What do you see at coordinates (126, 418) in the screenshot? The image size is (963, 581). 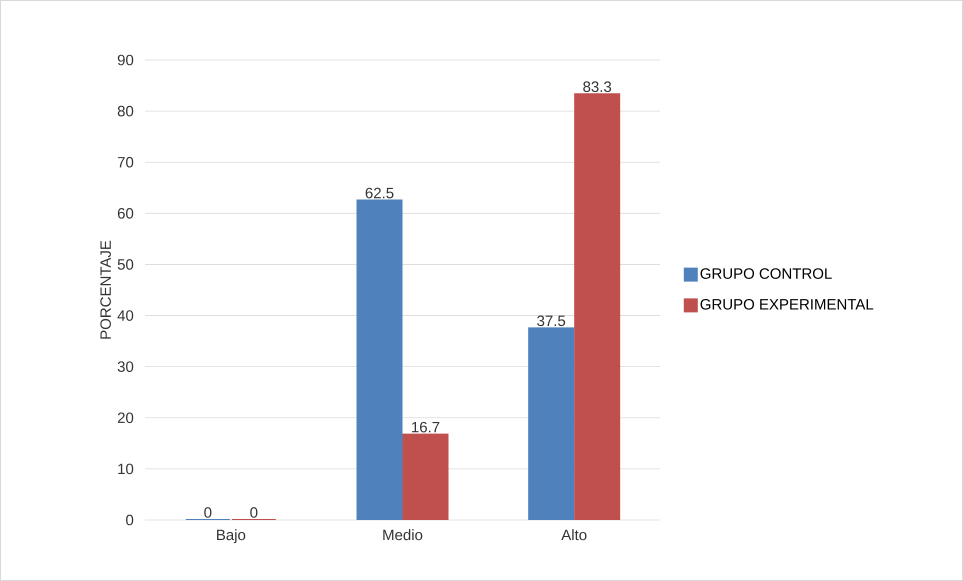 I see `y-tick-label: 20` at bounding box center [126, 418].